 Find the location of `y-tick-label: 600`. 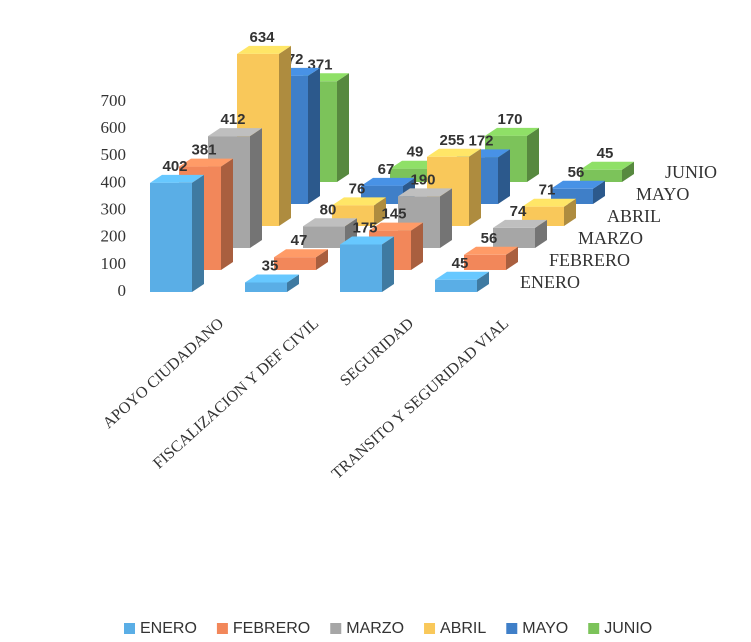

y-tick-label: 600 is located at coordinates (114, 127).